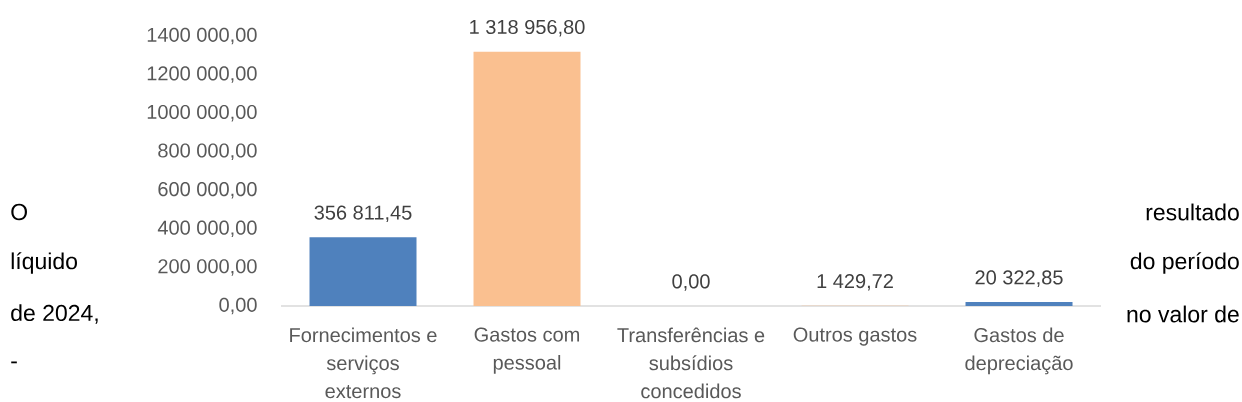  Describe the element at coordinates (691, 282) in the screenshot. I see `data-label: 0,00` at that location.